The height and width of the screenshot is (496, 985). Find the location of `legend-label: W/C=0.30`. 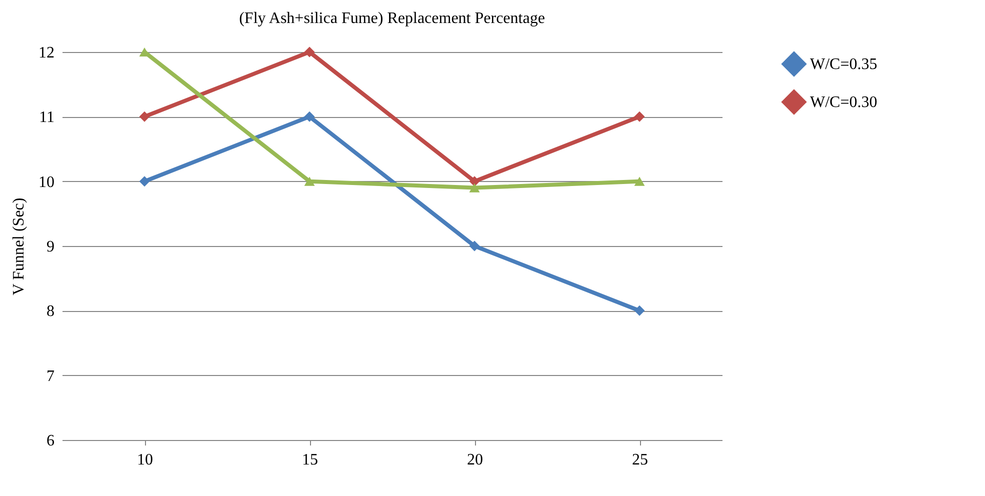

legend-label: W/C=0.30 is located at coordinates (844, 102).